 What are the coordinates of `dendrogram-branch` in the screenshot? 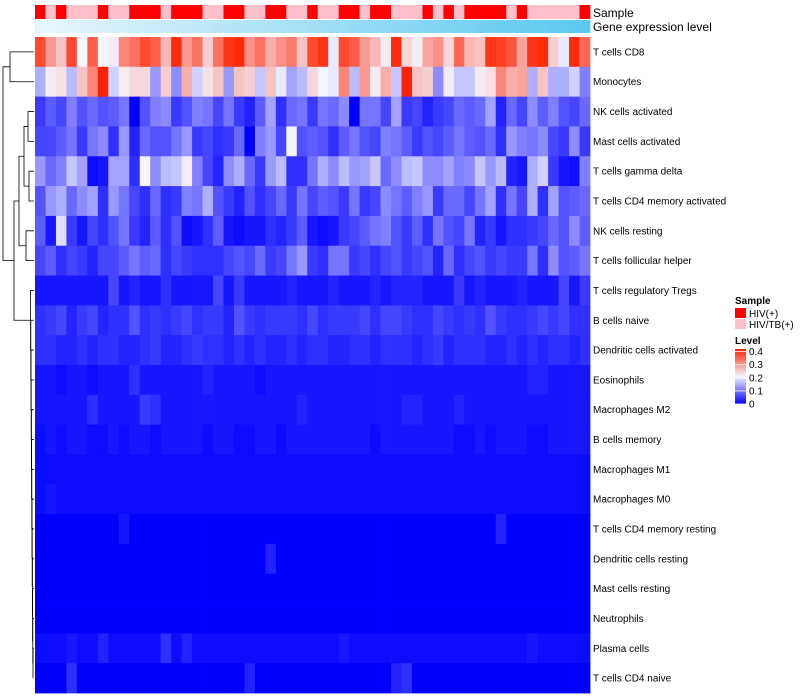 It's located at (22, 201).